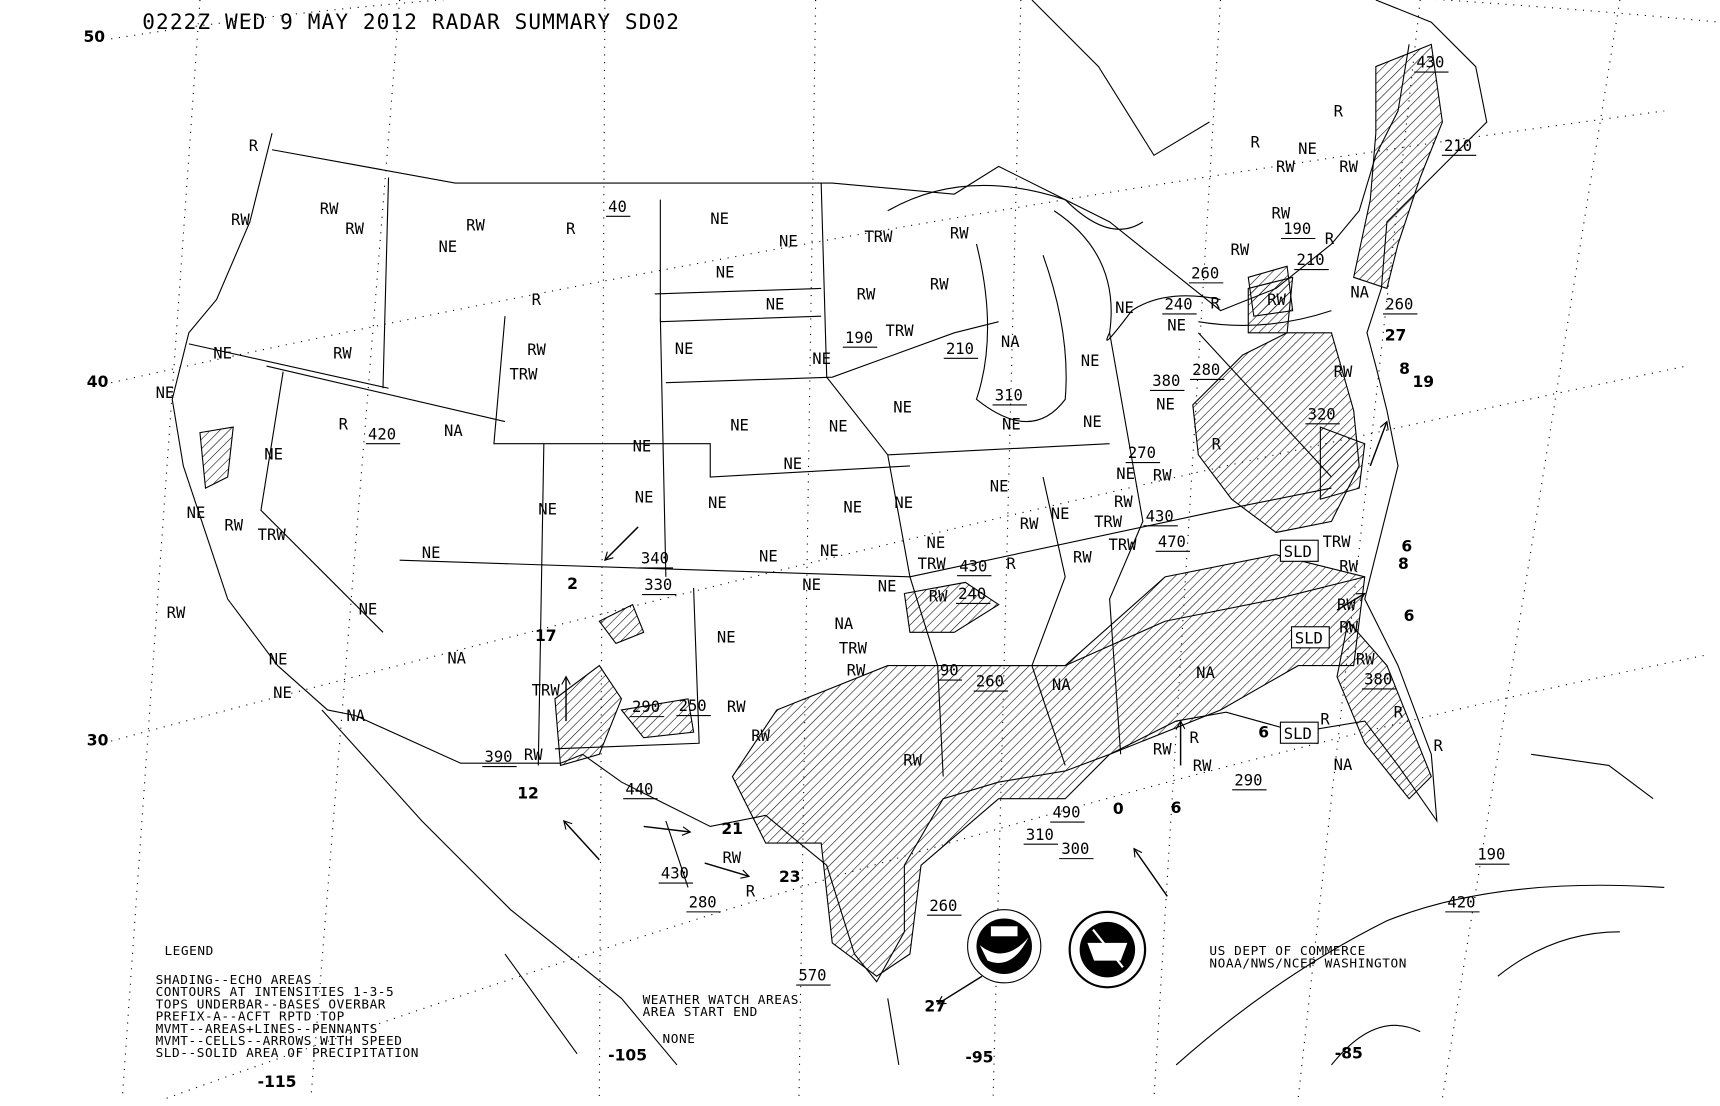  What do you see at coordinates (98, 382) in the screenshot?
I see `latitude-label: 40` at bounding box center [98, 382].